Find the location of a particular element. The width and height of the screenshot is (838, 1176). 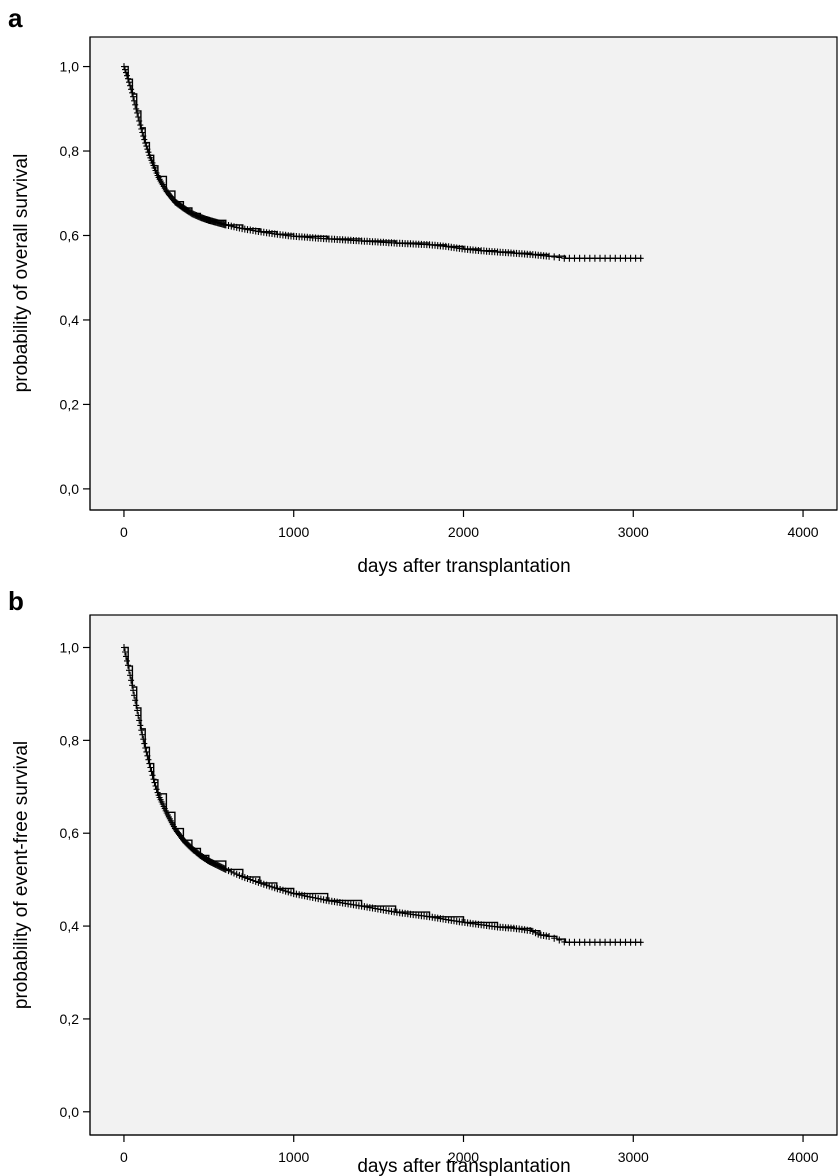

x-axis-title-b: days after transplantation is located at coordinates (463, 1166).